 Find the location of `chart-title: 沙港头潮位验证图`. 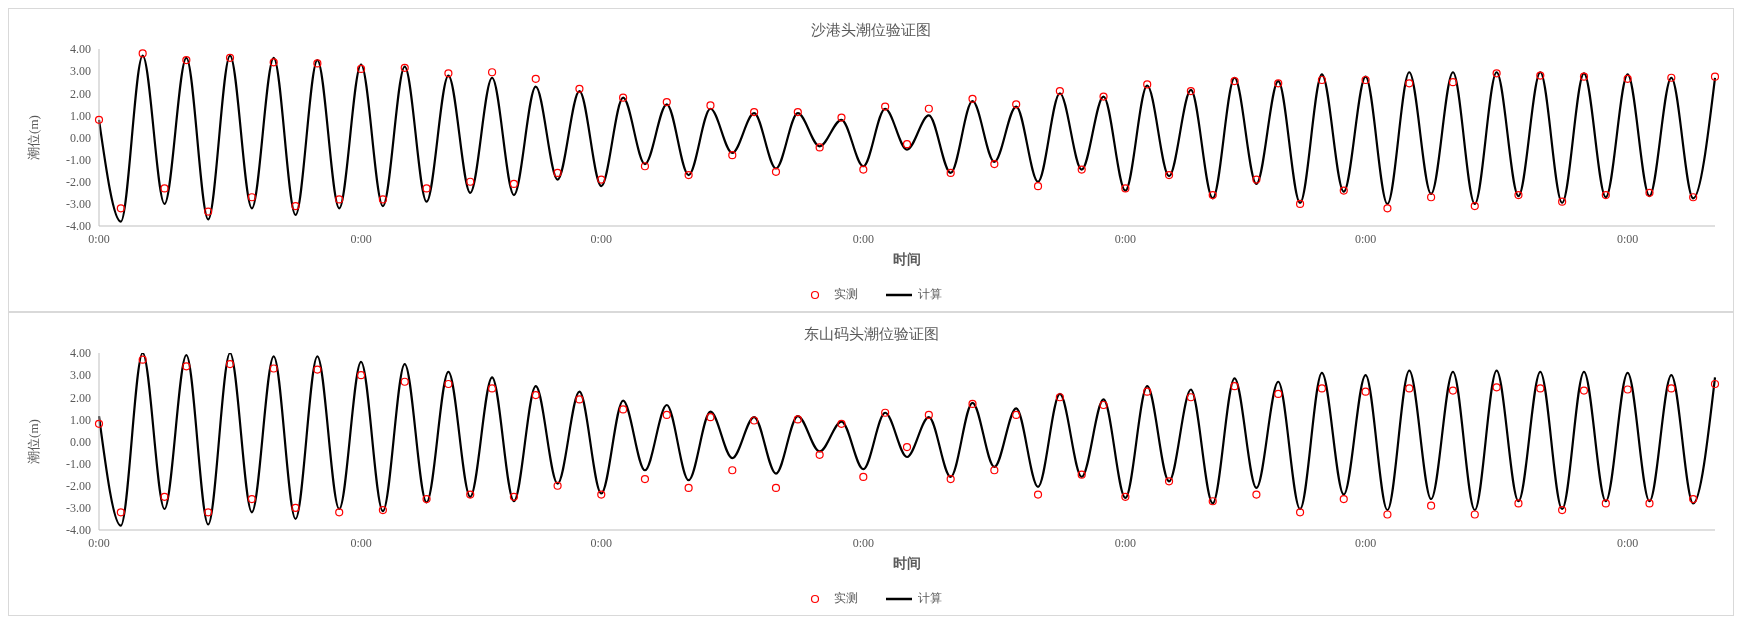

chart-title: 沙港头潮位验证图 is located at coordinates (871, 30).